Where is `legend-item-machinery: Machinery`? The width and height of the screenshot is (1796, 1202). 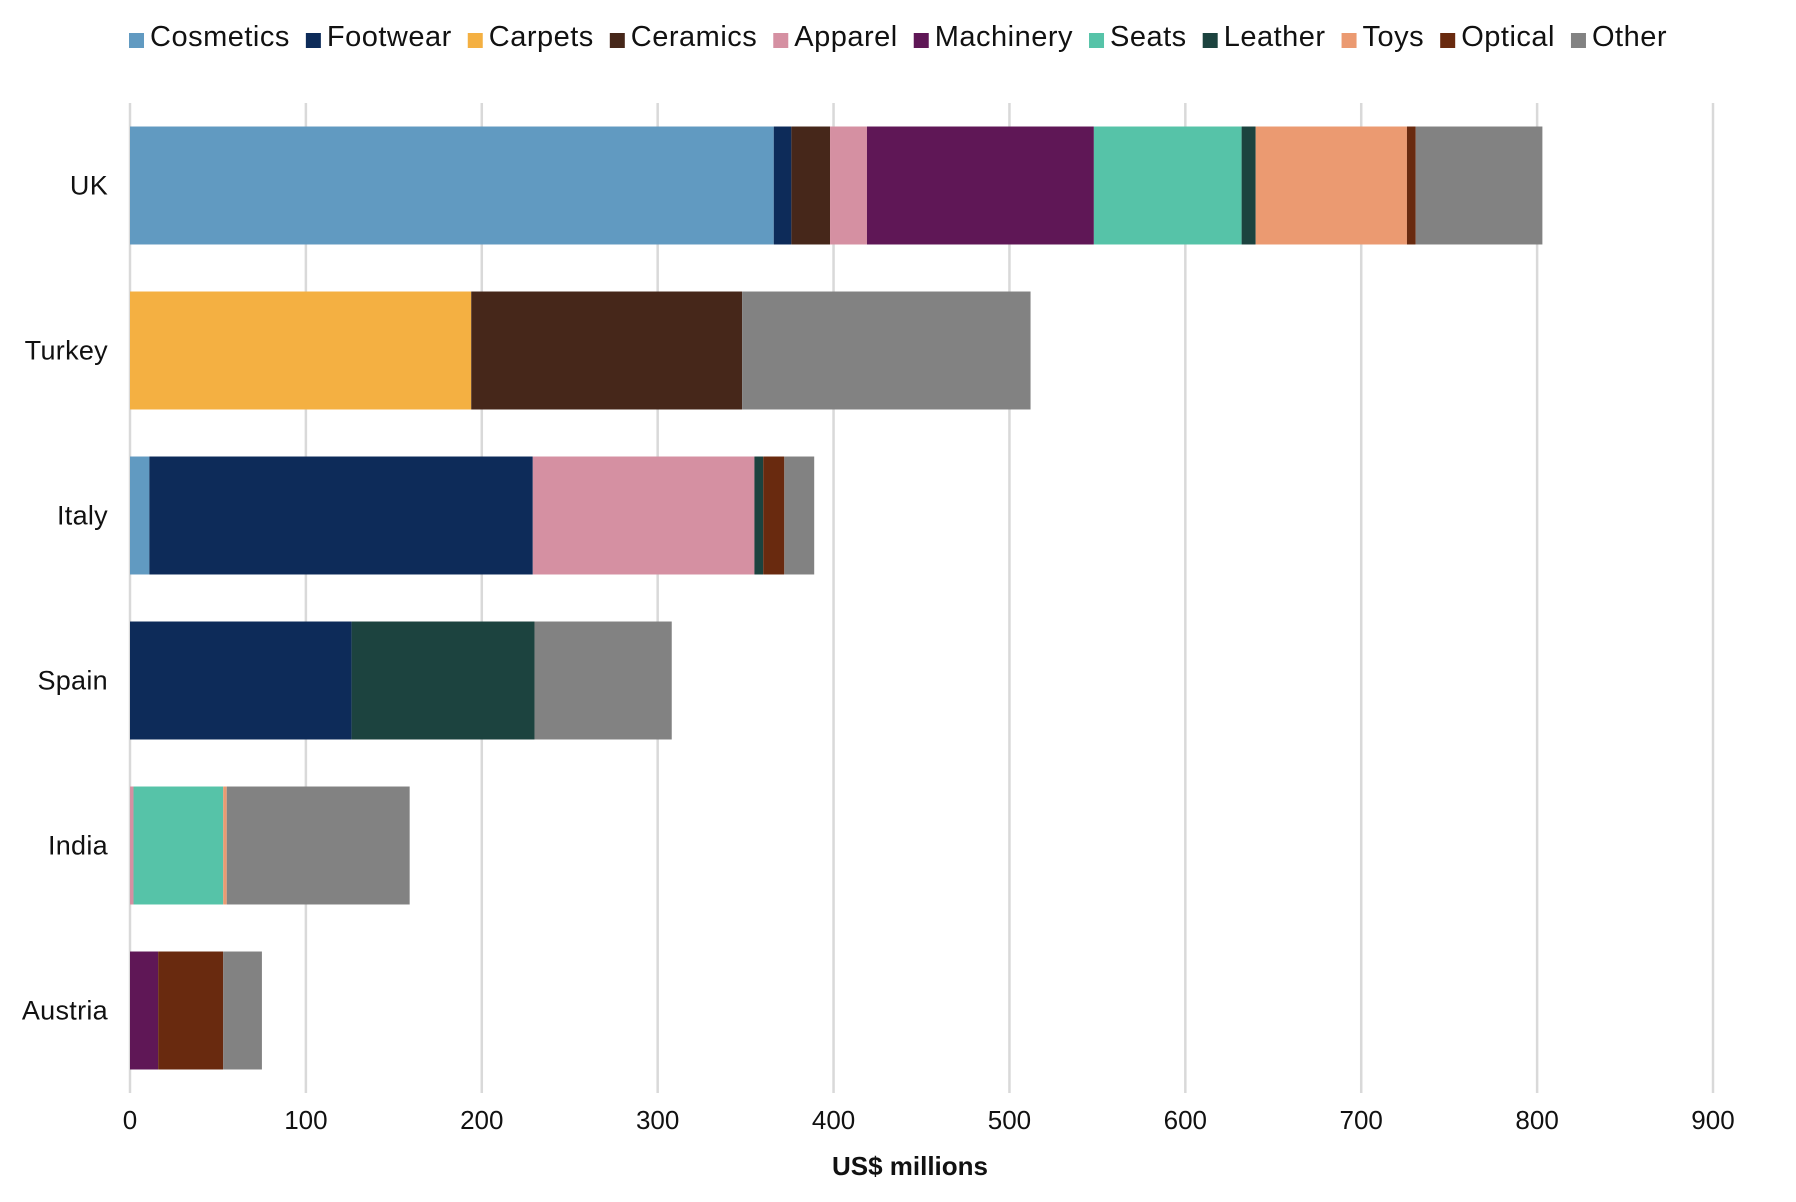 legend-item-machinery: Machinery is located at coordinates (993, 37).